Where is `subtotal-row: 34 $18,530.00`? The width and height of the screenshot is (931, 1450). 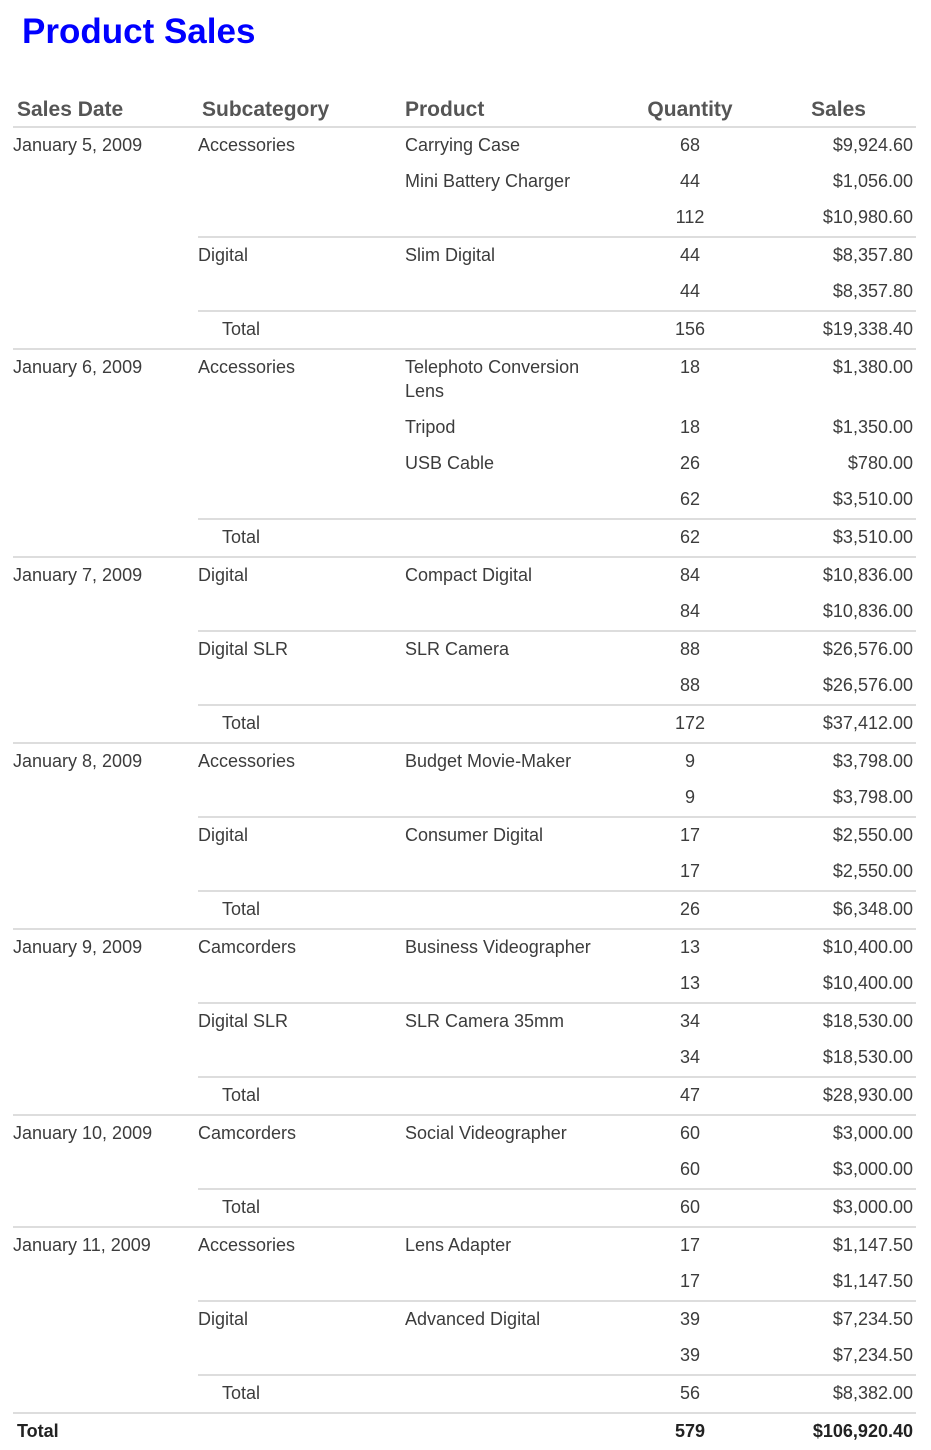
subtotal-row: 34 $18,530.00 is located at coordinates (658, 1058).